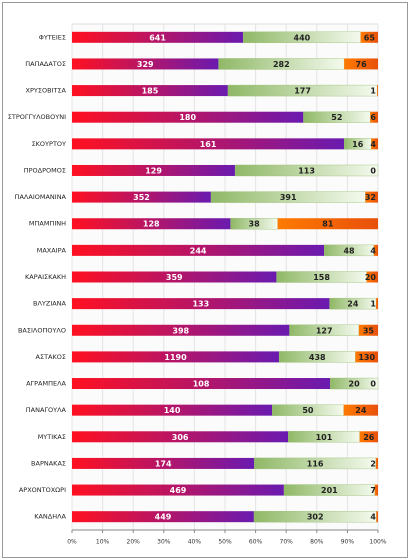 The height and width of the screenshot is (560, 410). What do you see at coordinates (195, 542) in the screenshot?
I see `x-tick-label: 40%` at bounding box center [195, 542].